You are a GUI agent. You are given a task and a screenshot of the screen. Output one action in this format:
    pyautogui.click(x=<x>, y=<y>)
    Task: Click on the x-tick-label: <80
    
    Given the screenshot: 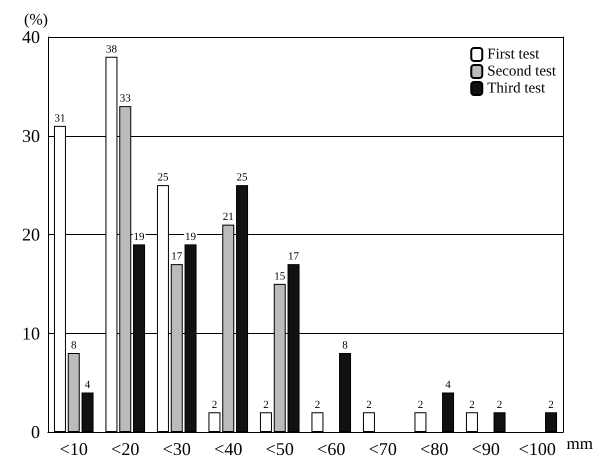 What is the action you would take?
    pyautogui.click(x=434, y=449)
    